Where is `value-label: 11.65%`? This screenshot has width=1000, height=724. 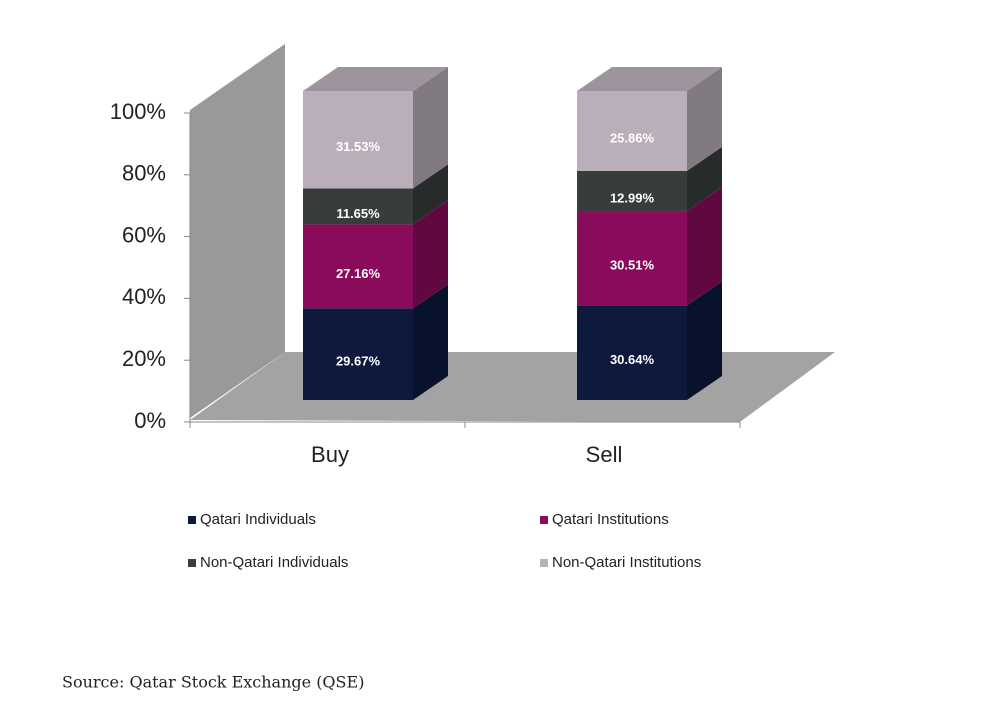
value-label: 11.65% is located at coordinates (358, 213).